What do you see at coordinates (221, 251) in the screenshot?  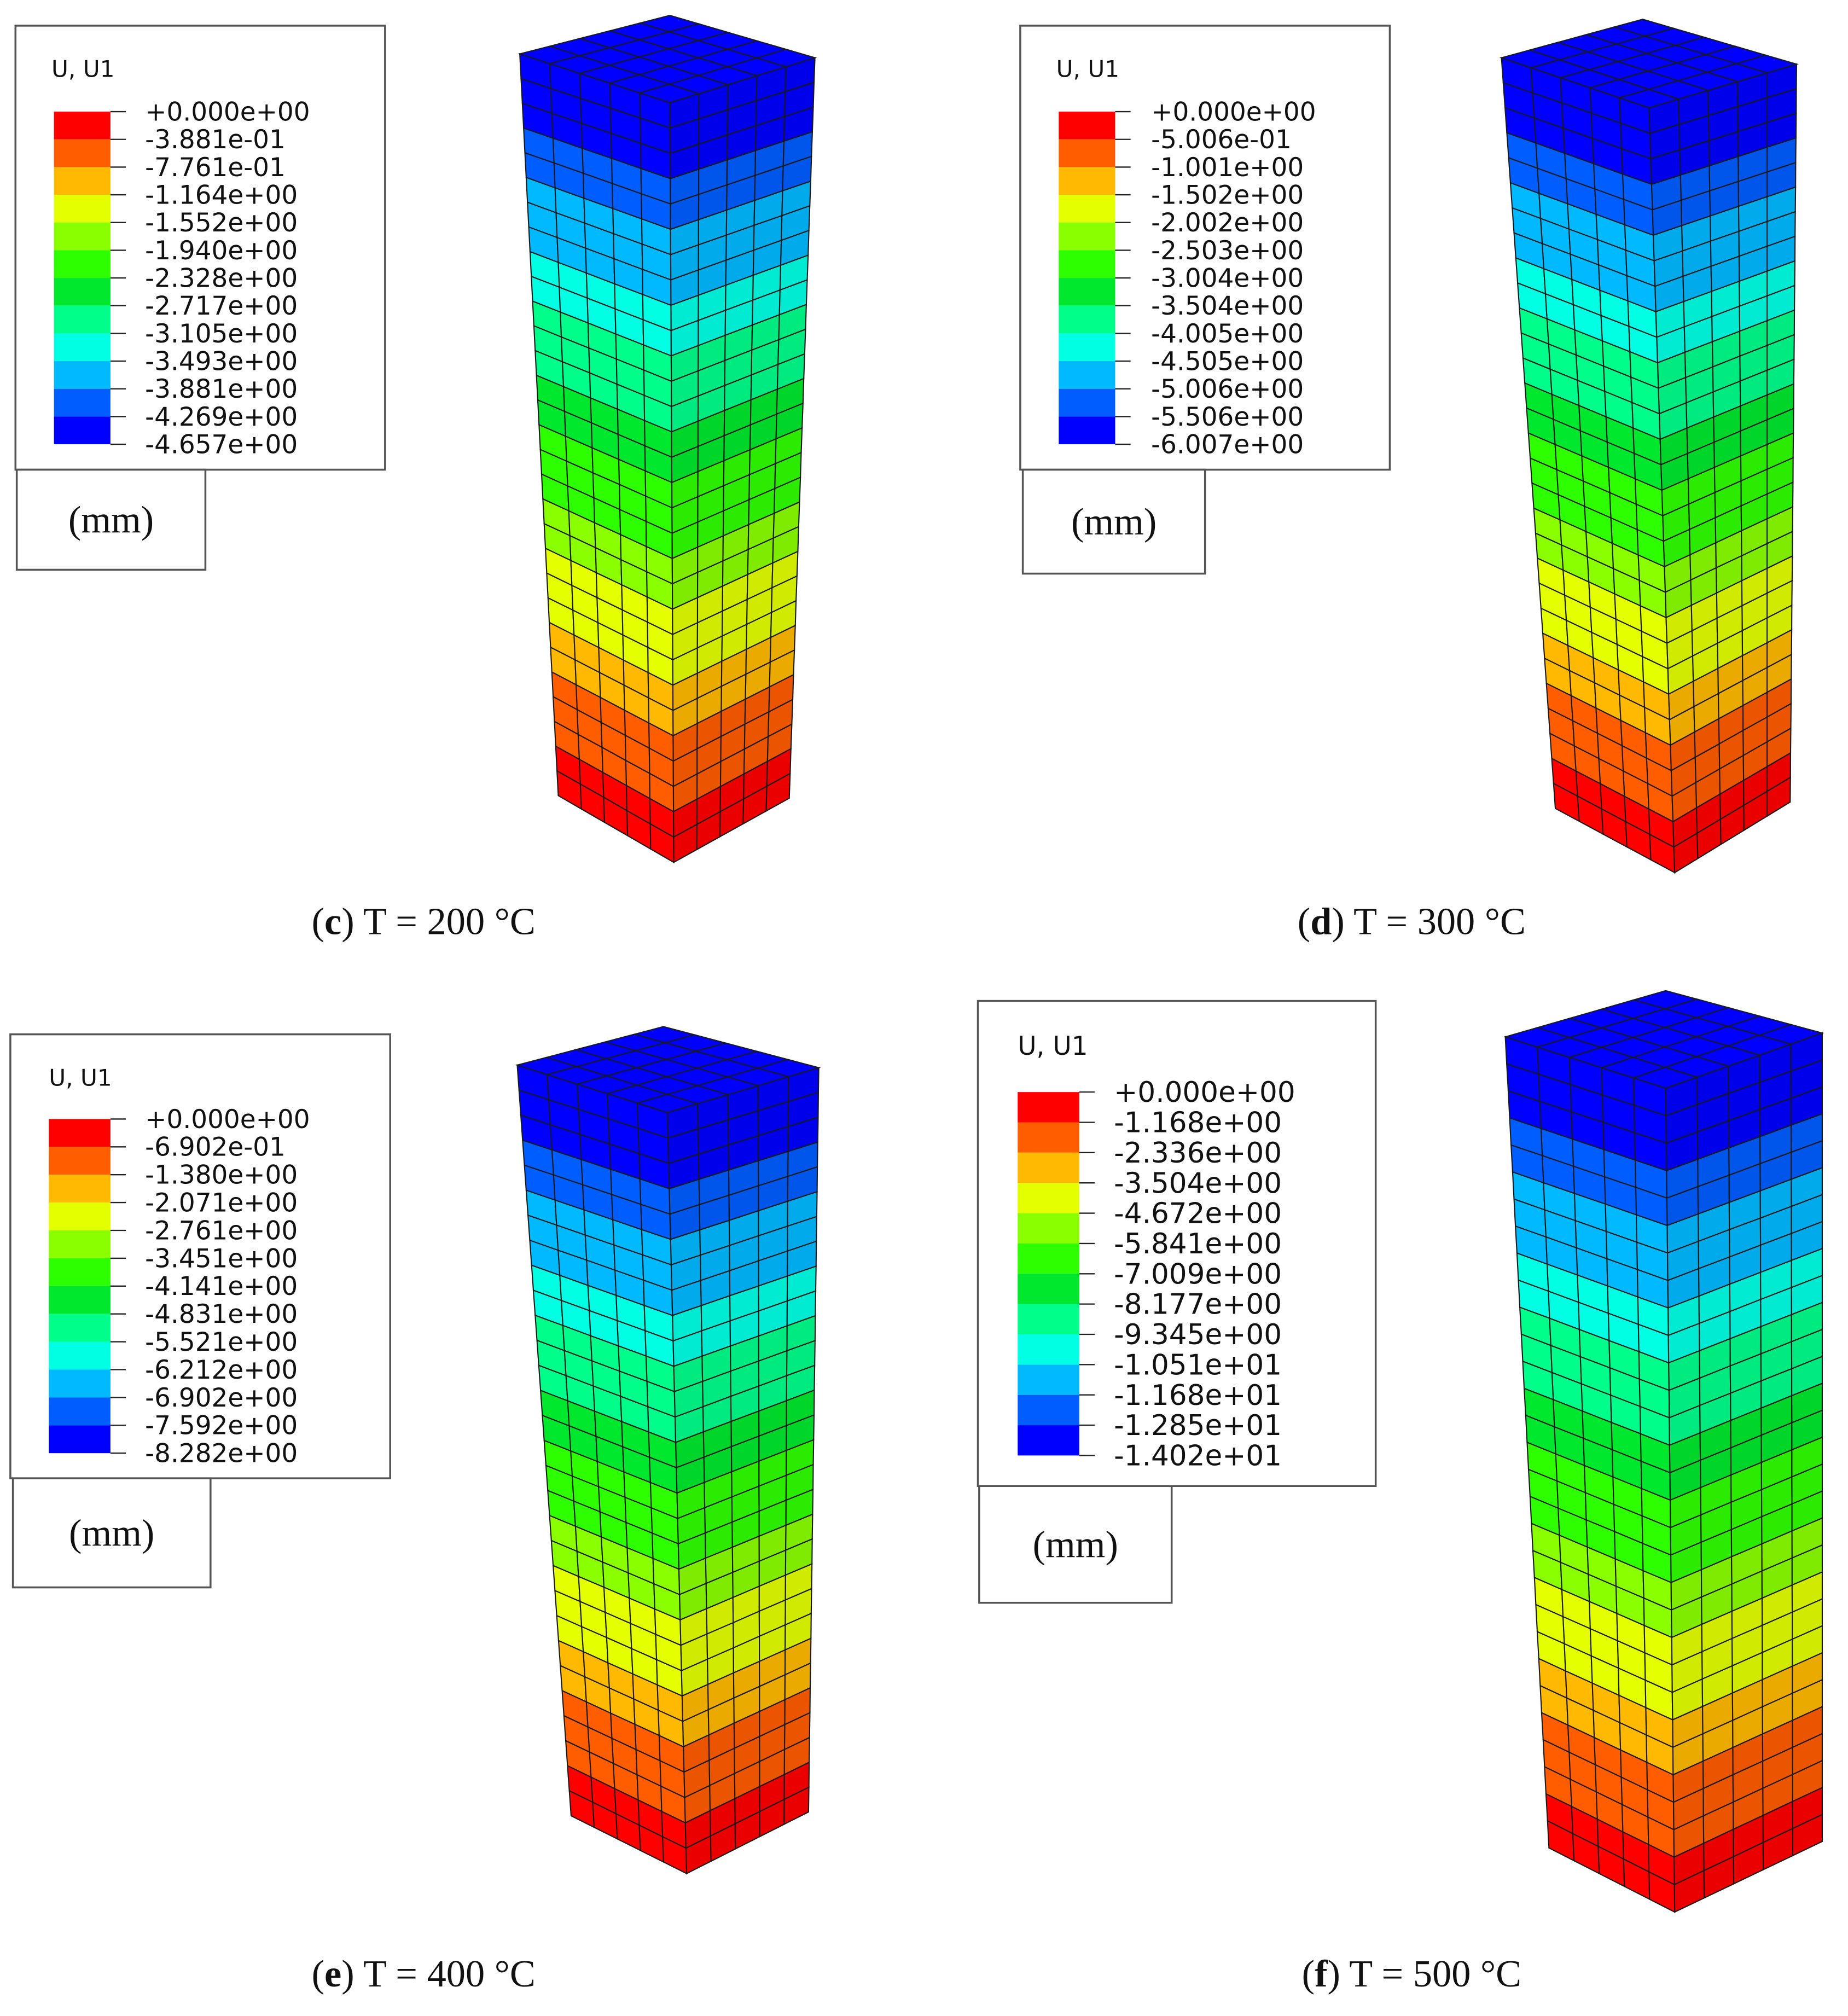 I see `legend-label: -1.940e+00` at bounding box center [221, 251].